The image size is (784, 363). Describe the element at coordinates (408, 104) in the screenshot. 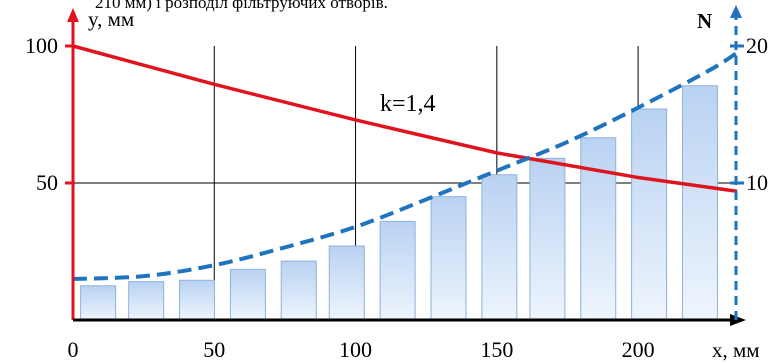

I see `annotation-label: k=1,4` at that location.